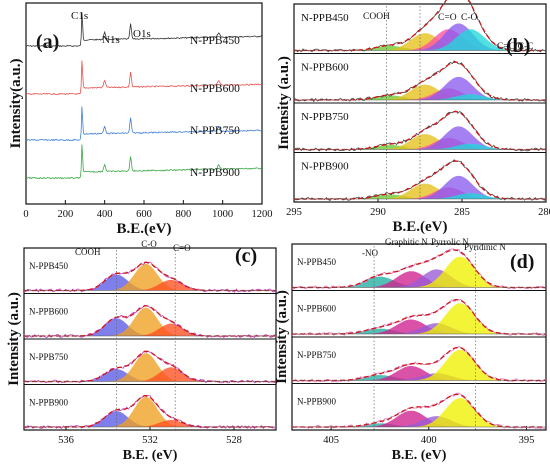 The height and width of the screenshot is (469, 550). I want to click on panel-b-y-axis-label: Intensity (a.u.), so click(284, 103).